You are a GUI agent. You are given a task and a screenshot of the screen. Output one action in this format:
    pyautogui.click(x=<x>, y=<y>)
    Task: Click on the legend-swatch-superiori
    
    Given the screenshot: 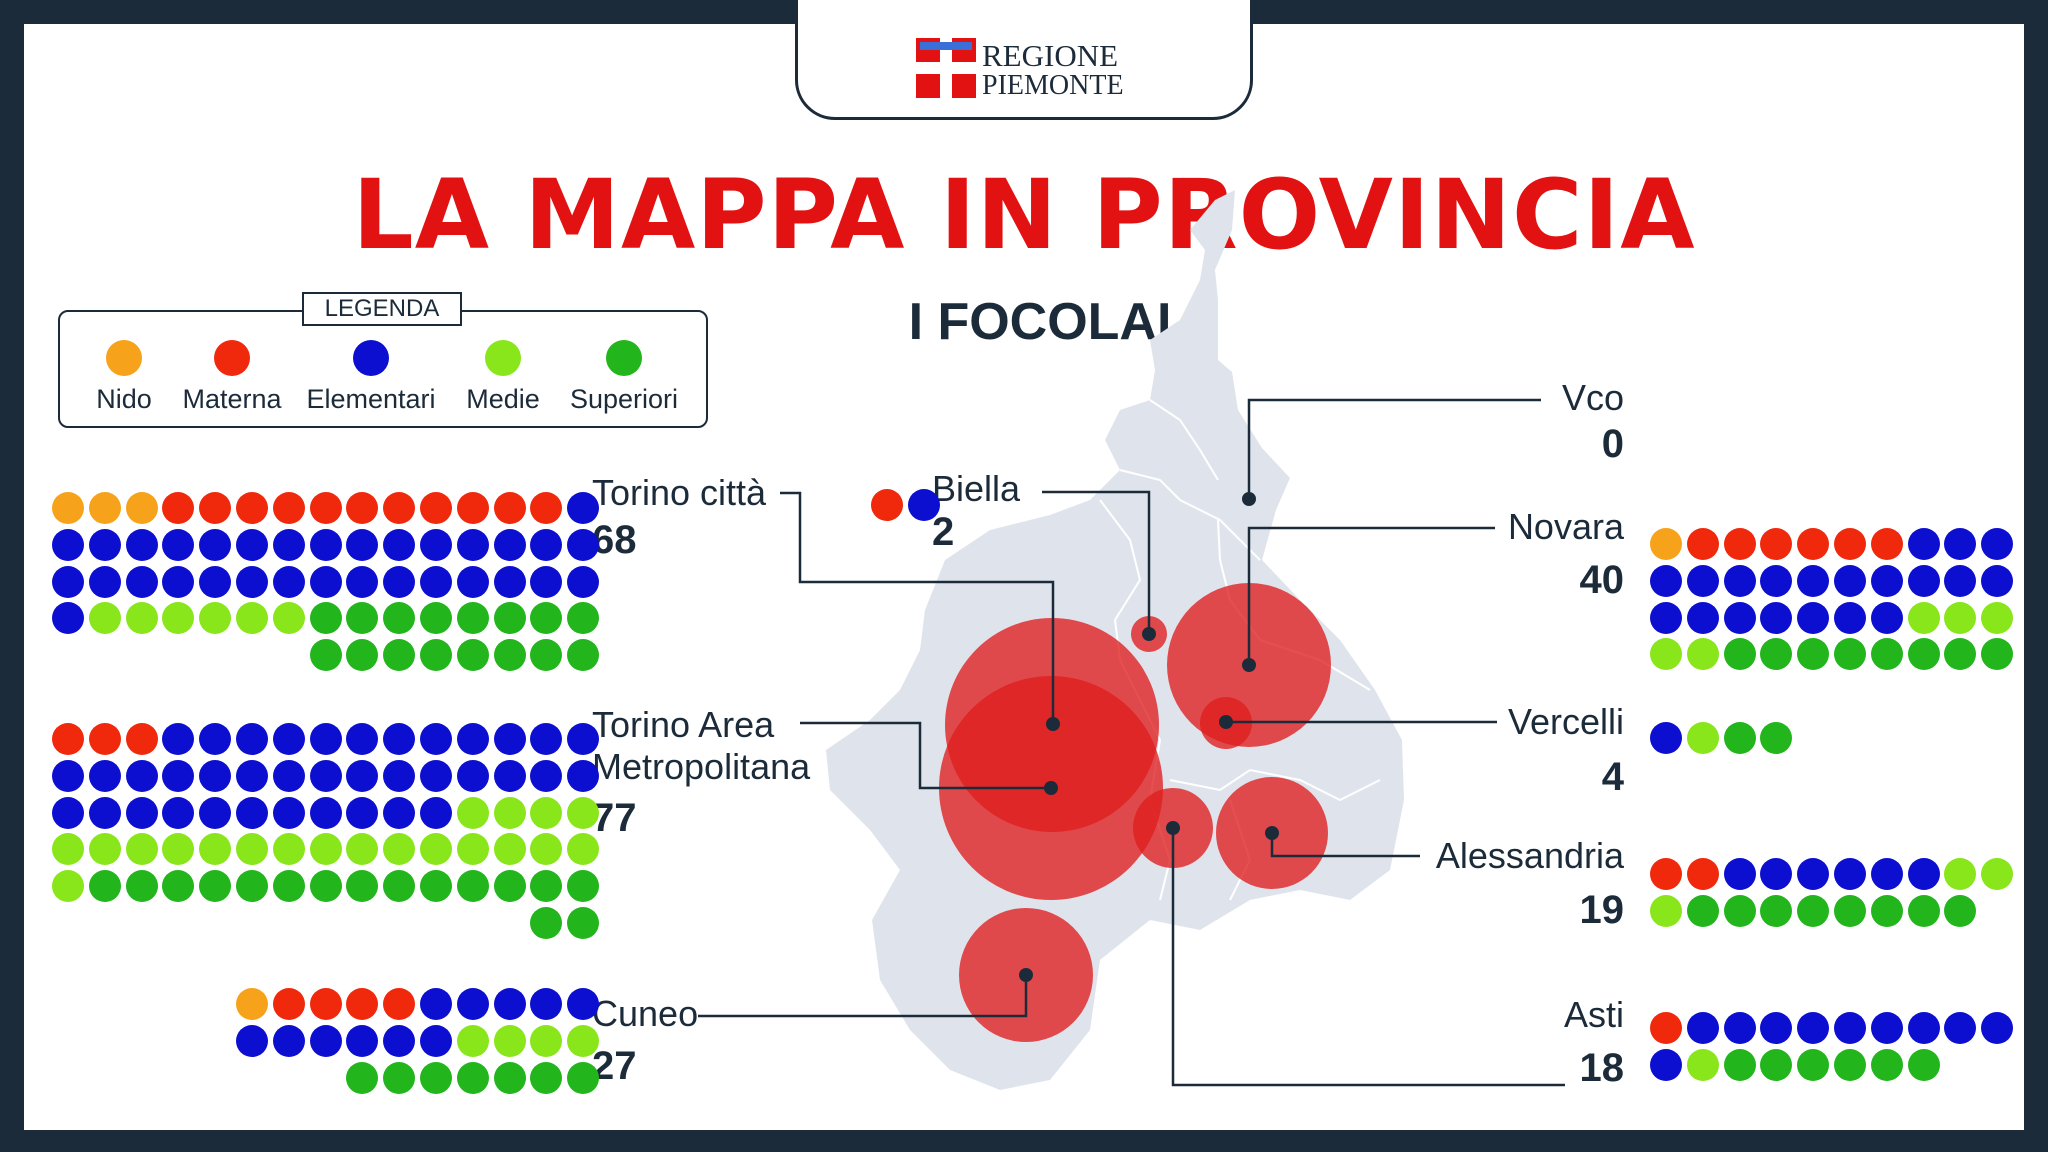 What is the action you would take?
    pyautogui.click(x=624, y=358)
    